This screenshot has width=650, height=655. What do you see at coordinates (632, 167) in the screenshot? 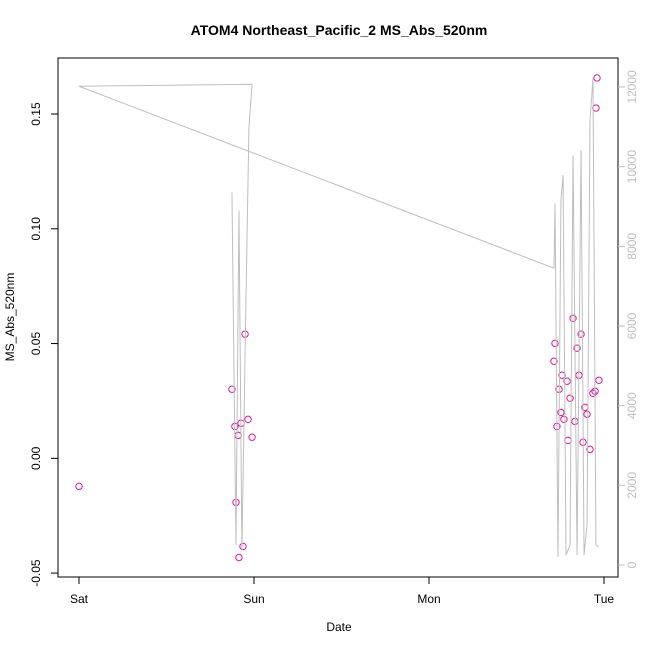
I see `y2-tick-label: 10000` at bounding box center [632, 167].